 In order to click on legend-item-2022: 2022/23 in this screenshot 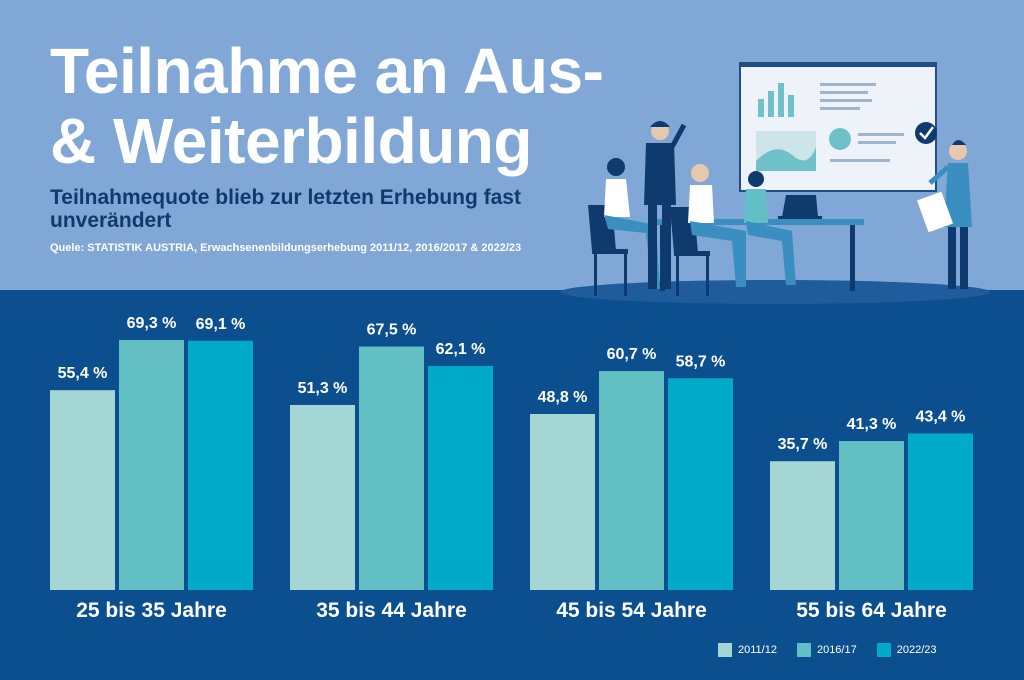, I will do `click(906, 650)`.